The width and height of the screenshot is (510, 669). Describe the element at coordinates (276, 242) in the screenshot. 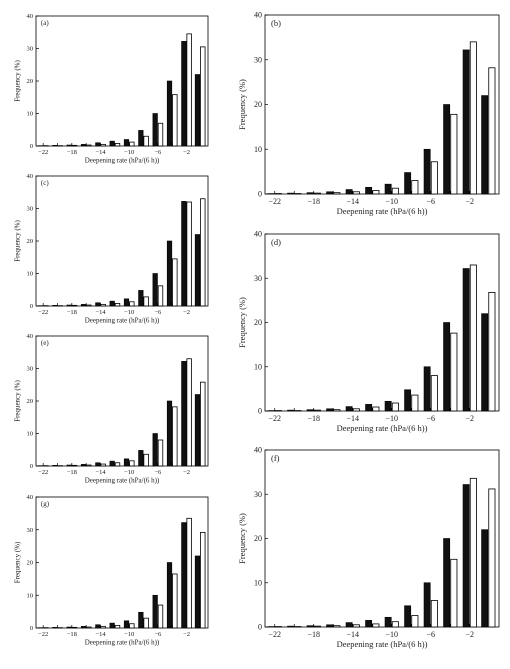

I see `panel-label: (d)` at that location.